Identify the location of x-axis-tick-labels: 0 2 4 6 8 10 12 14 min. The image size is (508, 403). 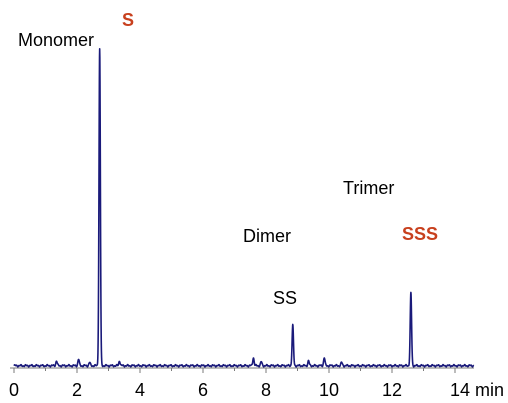
(256, 390).